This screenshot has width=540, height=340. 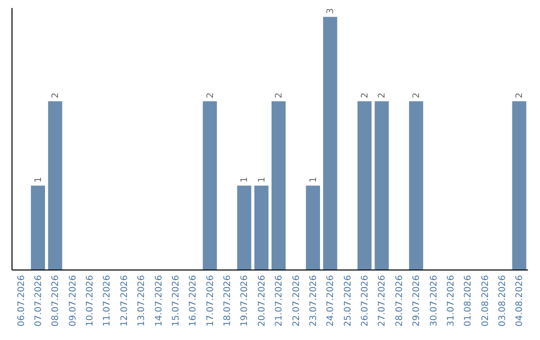 I want to click on x-tick-label: 28.07.2026, so click(x=399, y=300).